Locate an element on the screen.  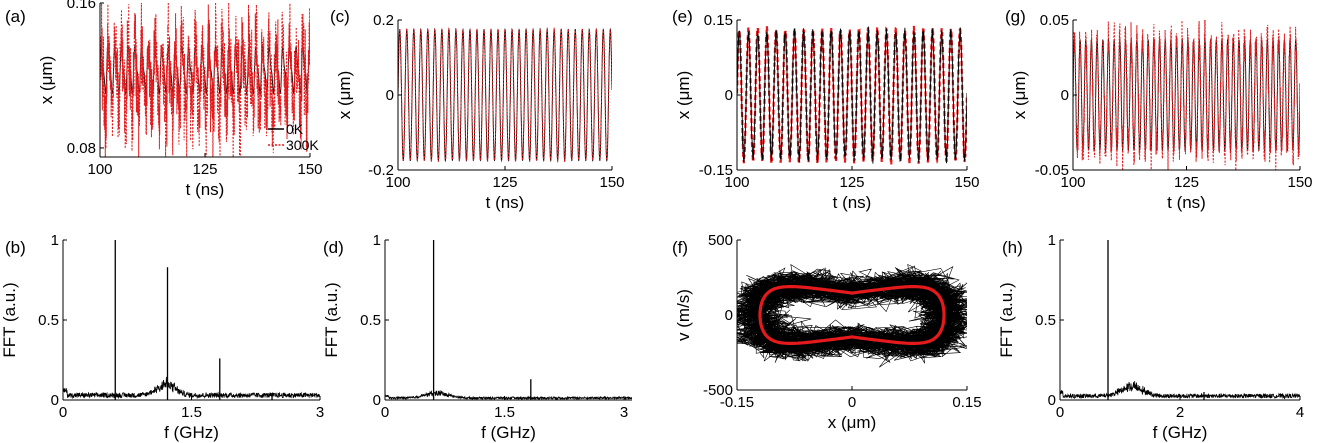
y-tick-label: -0.2 is located at coordinates (381, 170).